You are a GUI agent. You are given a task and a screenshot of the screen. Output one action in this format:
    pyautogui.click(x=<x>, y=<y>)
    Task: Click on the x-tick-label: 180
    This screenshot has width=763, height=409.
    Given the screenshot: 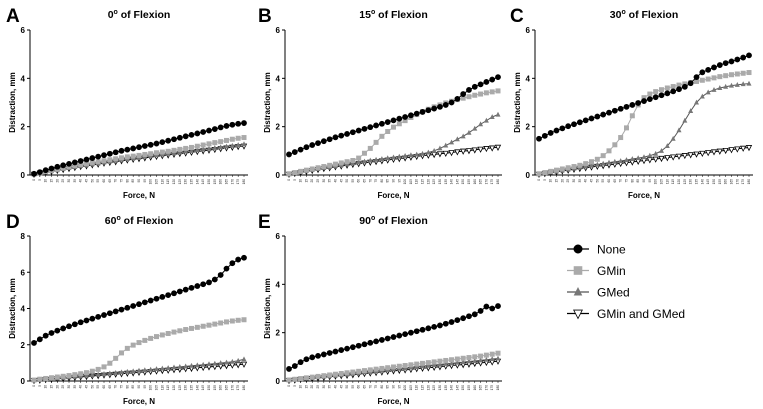 What is the action you would take?
    pyautogui.click(x=749, y=182)
    